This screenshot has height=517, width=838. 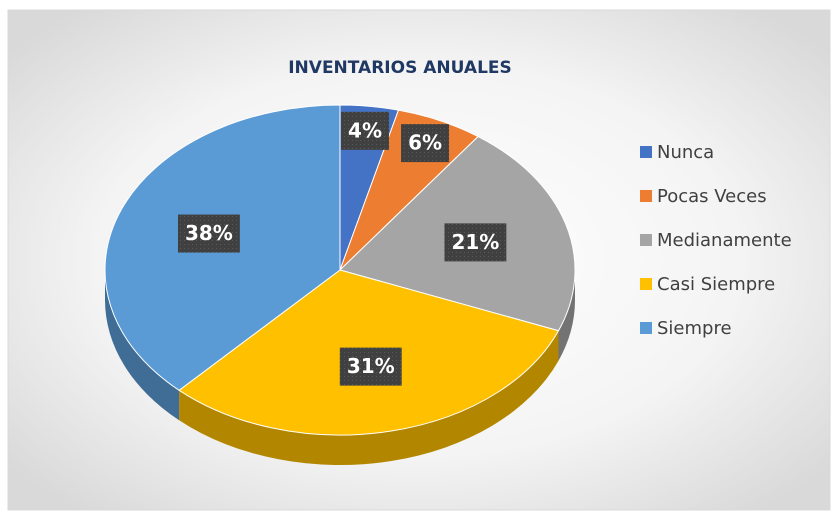 I want to click on legend-label: Medianamente, so click(x=724, y=240).